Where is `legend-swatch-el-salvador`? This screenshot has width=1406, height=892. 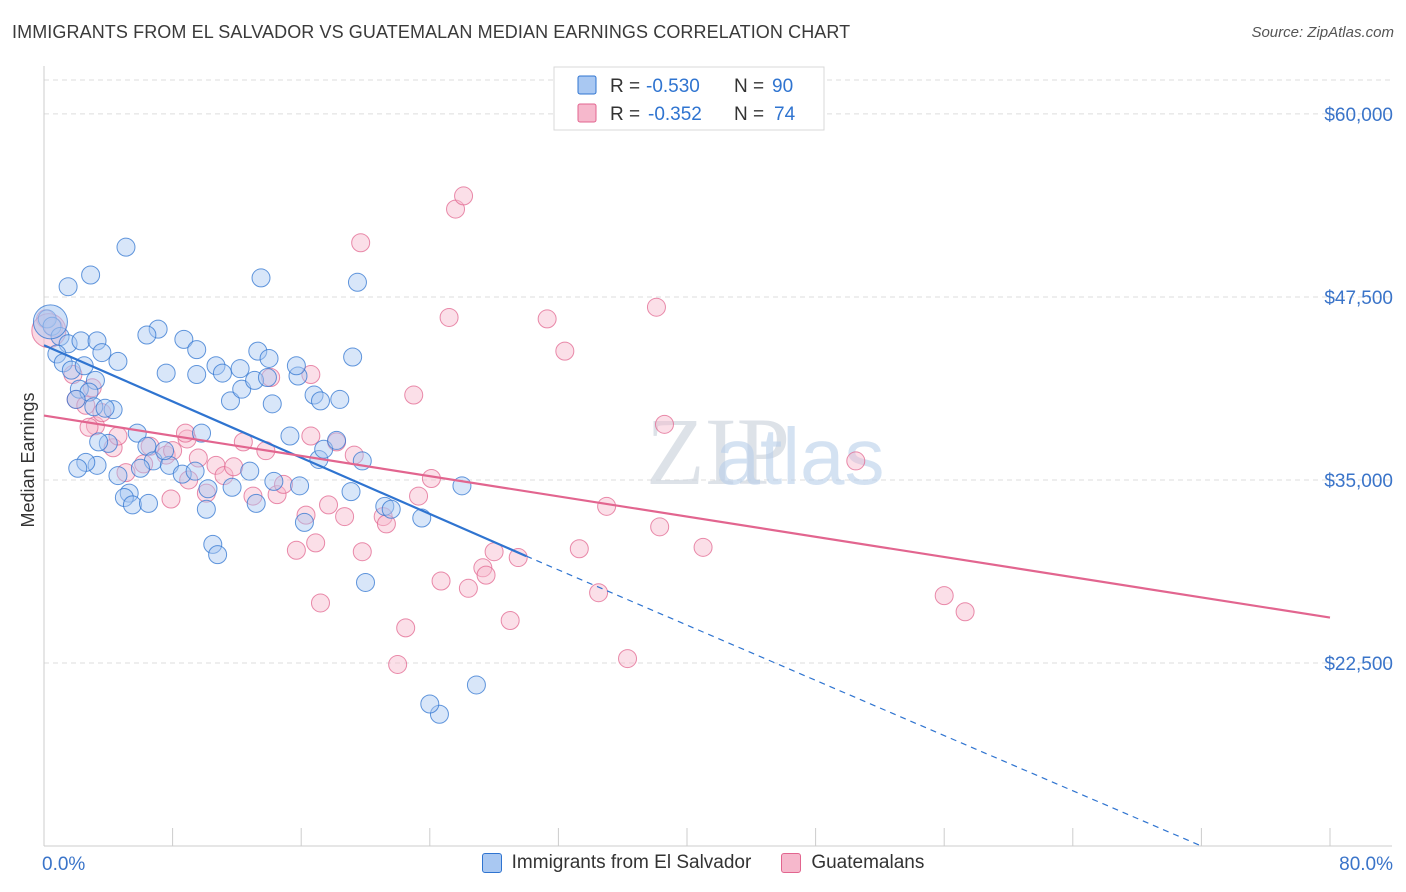
legend-swatch-el-salvador is located at coordinates (491, 863).